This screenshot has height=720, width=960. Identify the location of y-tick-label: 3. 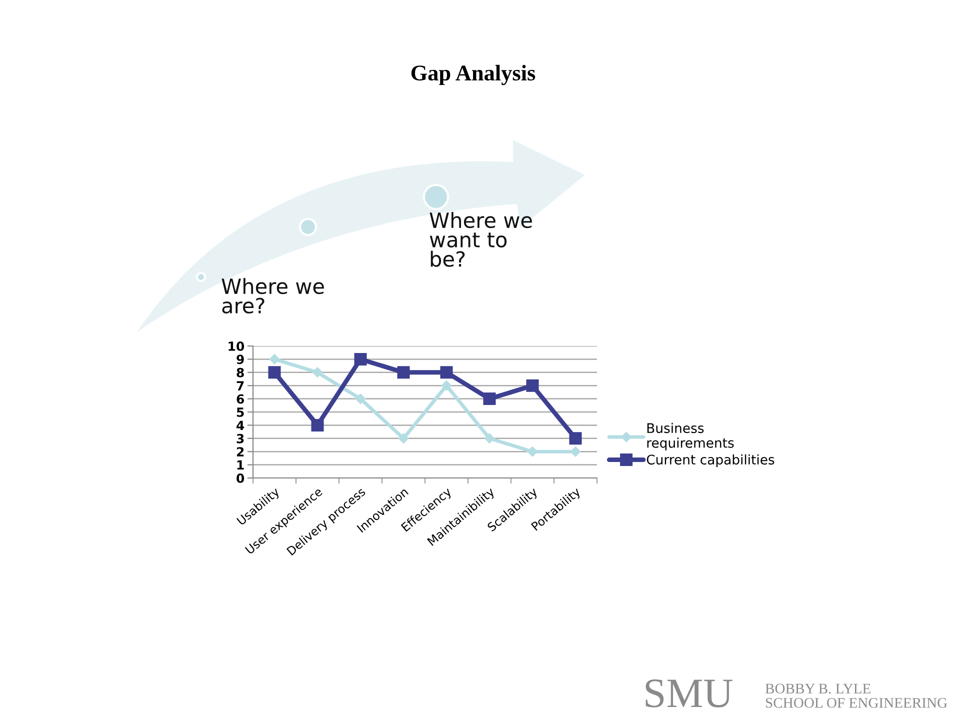
(240, 439).